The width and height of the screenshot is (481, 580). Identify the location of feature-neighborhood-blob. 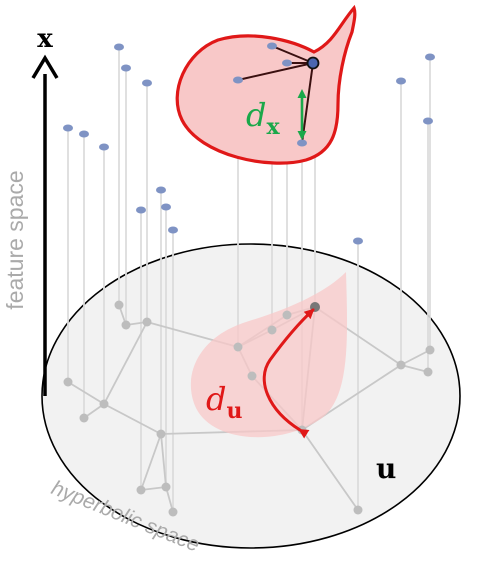
(266, 84).